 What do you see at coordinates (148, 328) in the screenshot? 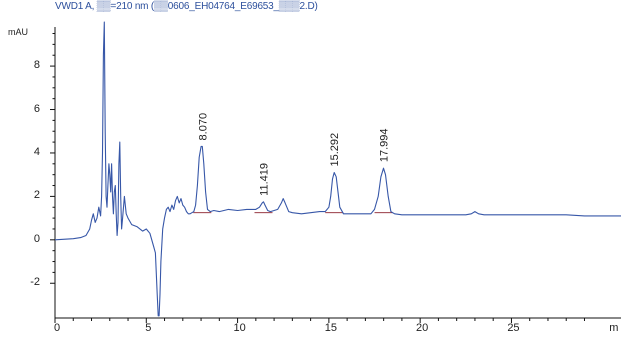
I see `x-tick-label: 5` at bounding box center [148, 328].